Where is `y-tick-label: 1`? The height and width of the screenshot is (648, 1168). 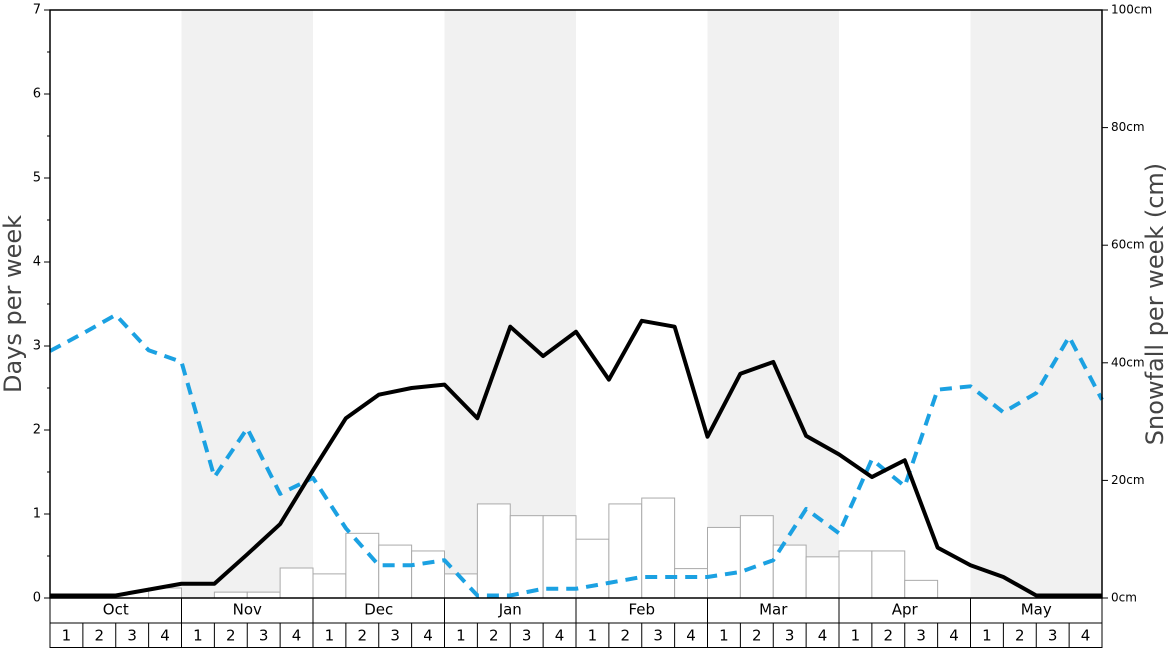
y-tick-label: 1 is located at coordinates (37, 514).